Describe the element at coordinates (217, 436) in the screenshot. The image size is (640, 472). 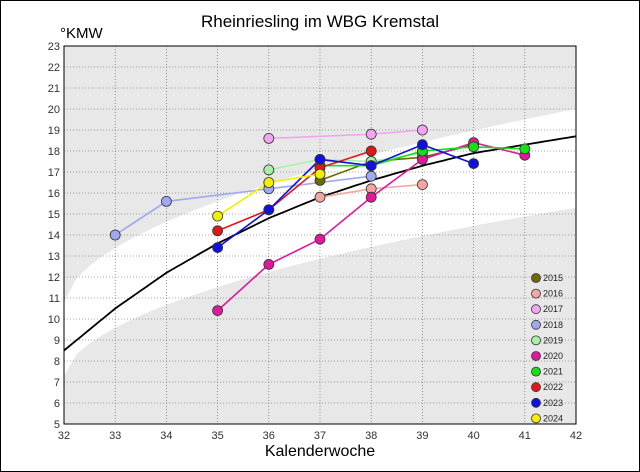
I see `x-tick-label: 35` at that location.